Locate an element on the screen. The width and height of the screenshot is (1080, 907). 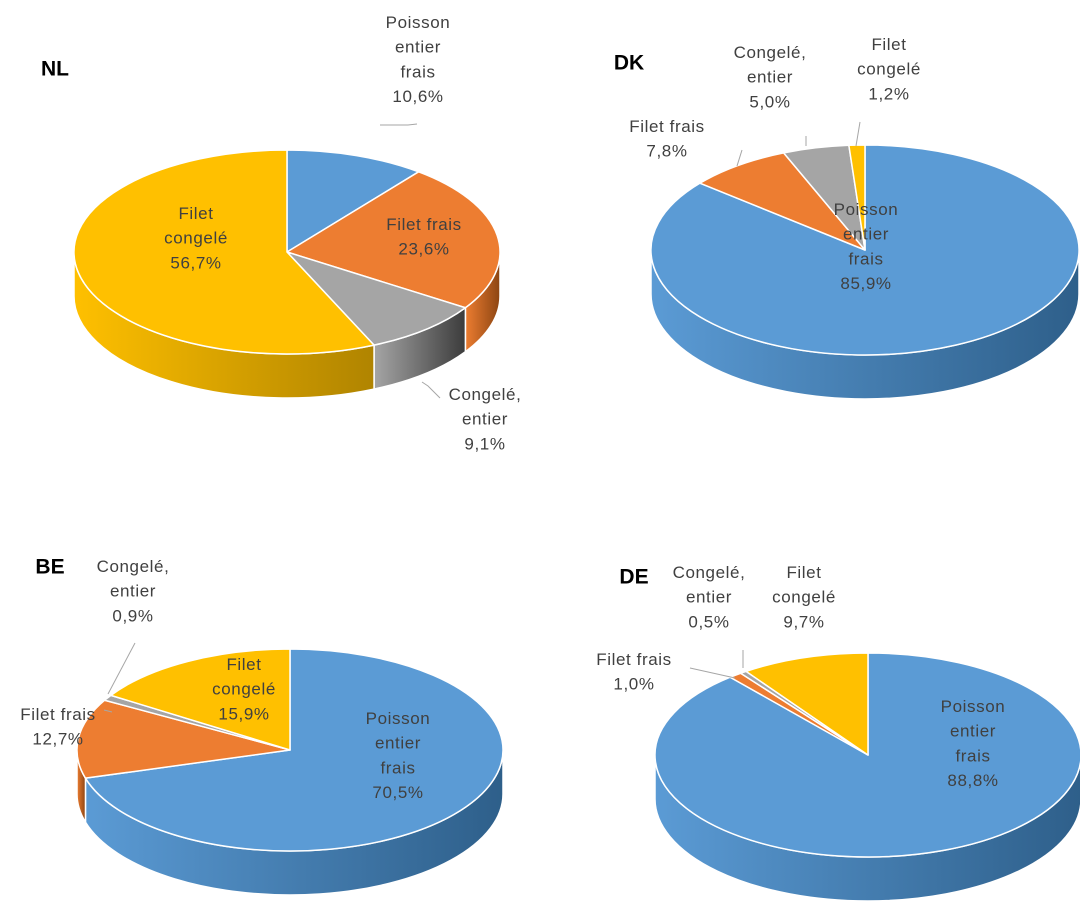
data-label-nl-0: Poisson entier frais 10,6% is located at coordinates (418, 59).